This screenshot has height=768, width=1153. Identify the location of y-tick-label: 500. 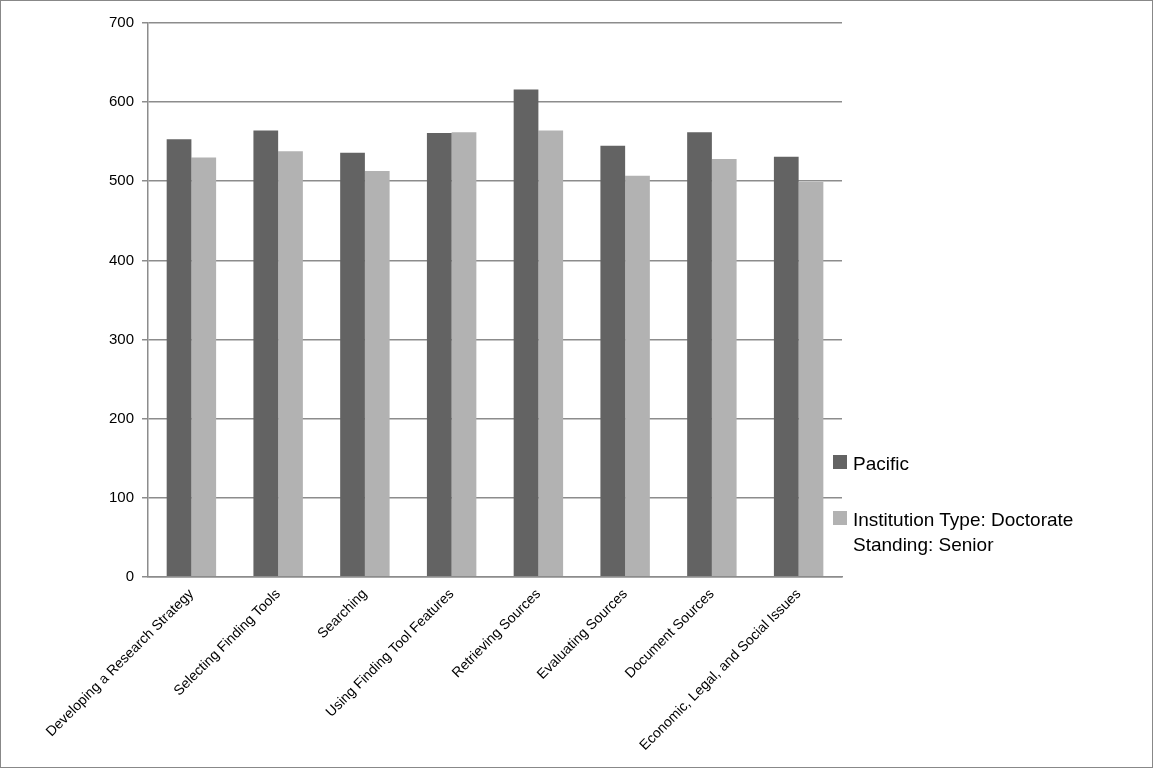
(122, 180).